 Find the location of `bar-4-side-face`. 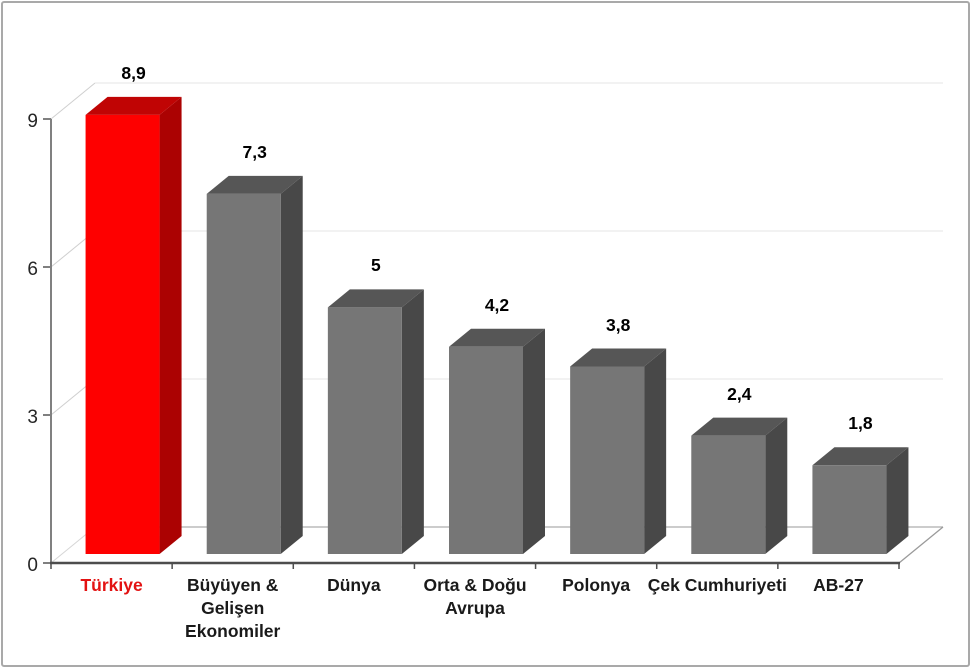

bar-4-side-face is located at coordinates (655, 451).